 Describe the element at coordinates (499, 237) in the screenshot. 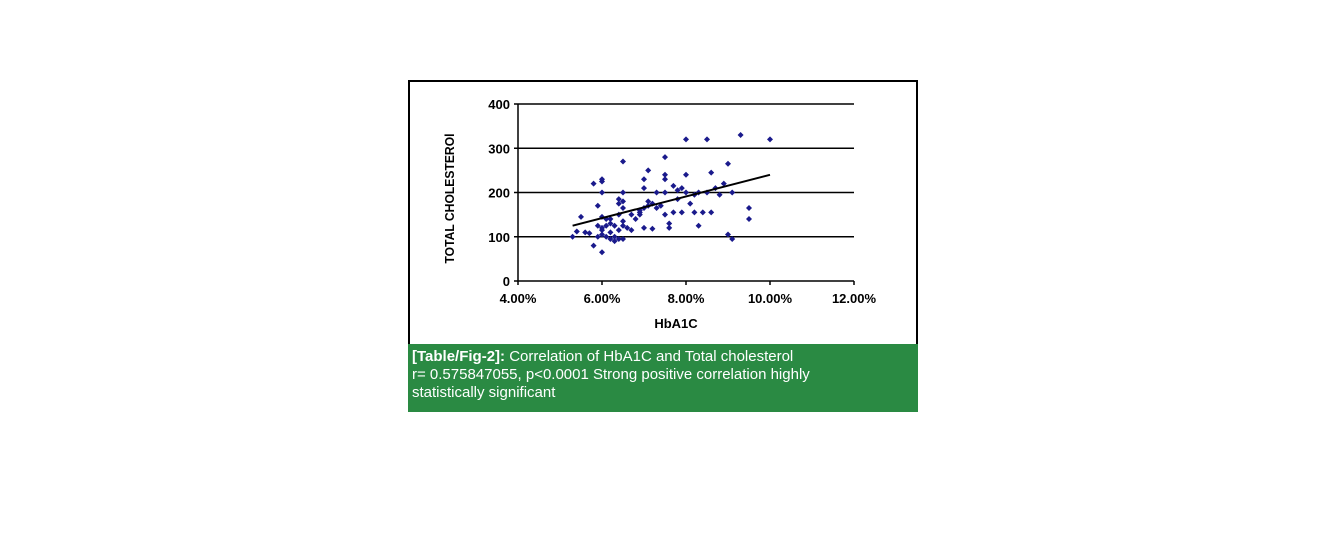

I see `y-tick-label: 100` at that location.